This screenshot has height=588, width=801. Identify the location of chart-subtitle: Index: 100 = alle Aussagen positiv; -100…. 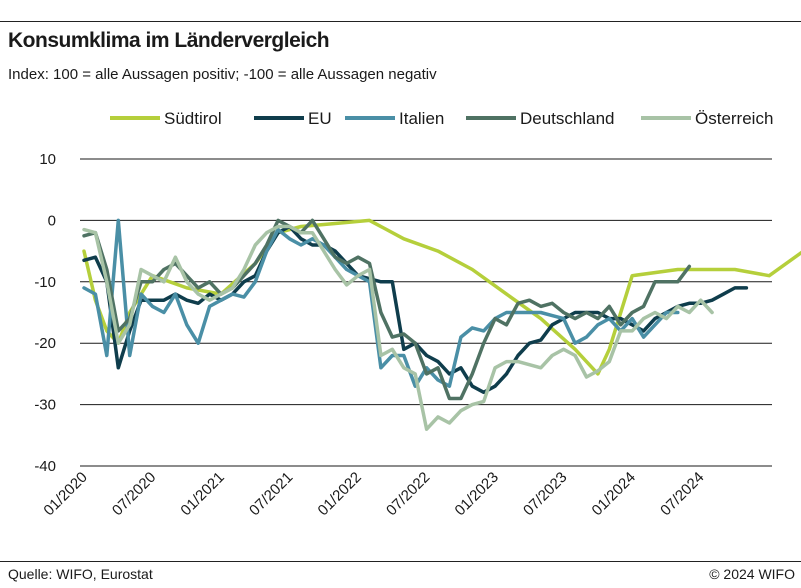
(222, 74).